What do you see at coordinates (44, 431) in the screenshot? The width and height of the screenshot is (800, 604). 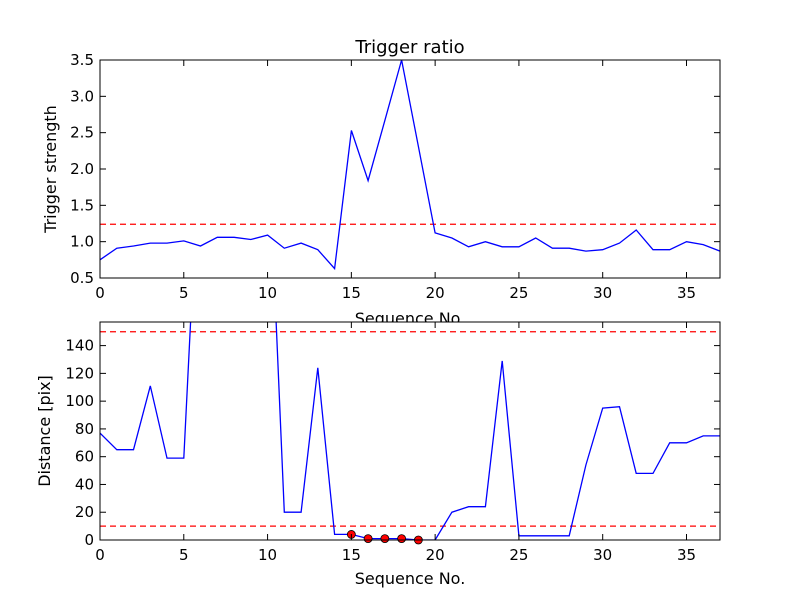 I see `bottom-y-axis-label: Distance [pix]` at bounding box center [44, 431].